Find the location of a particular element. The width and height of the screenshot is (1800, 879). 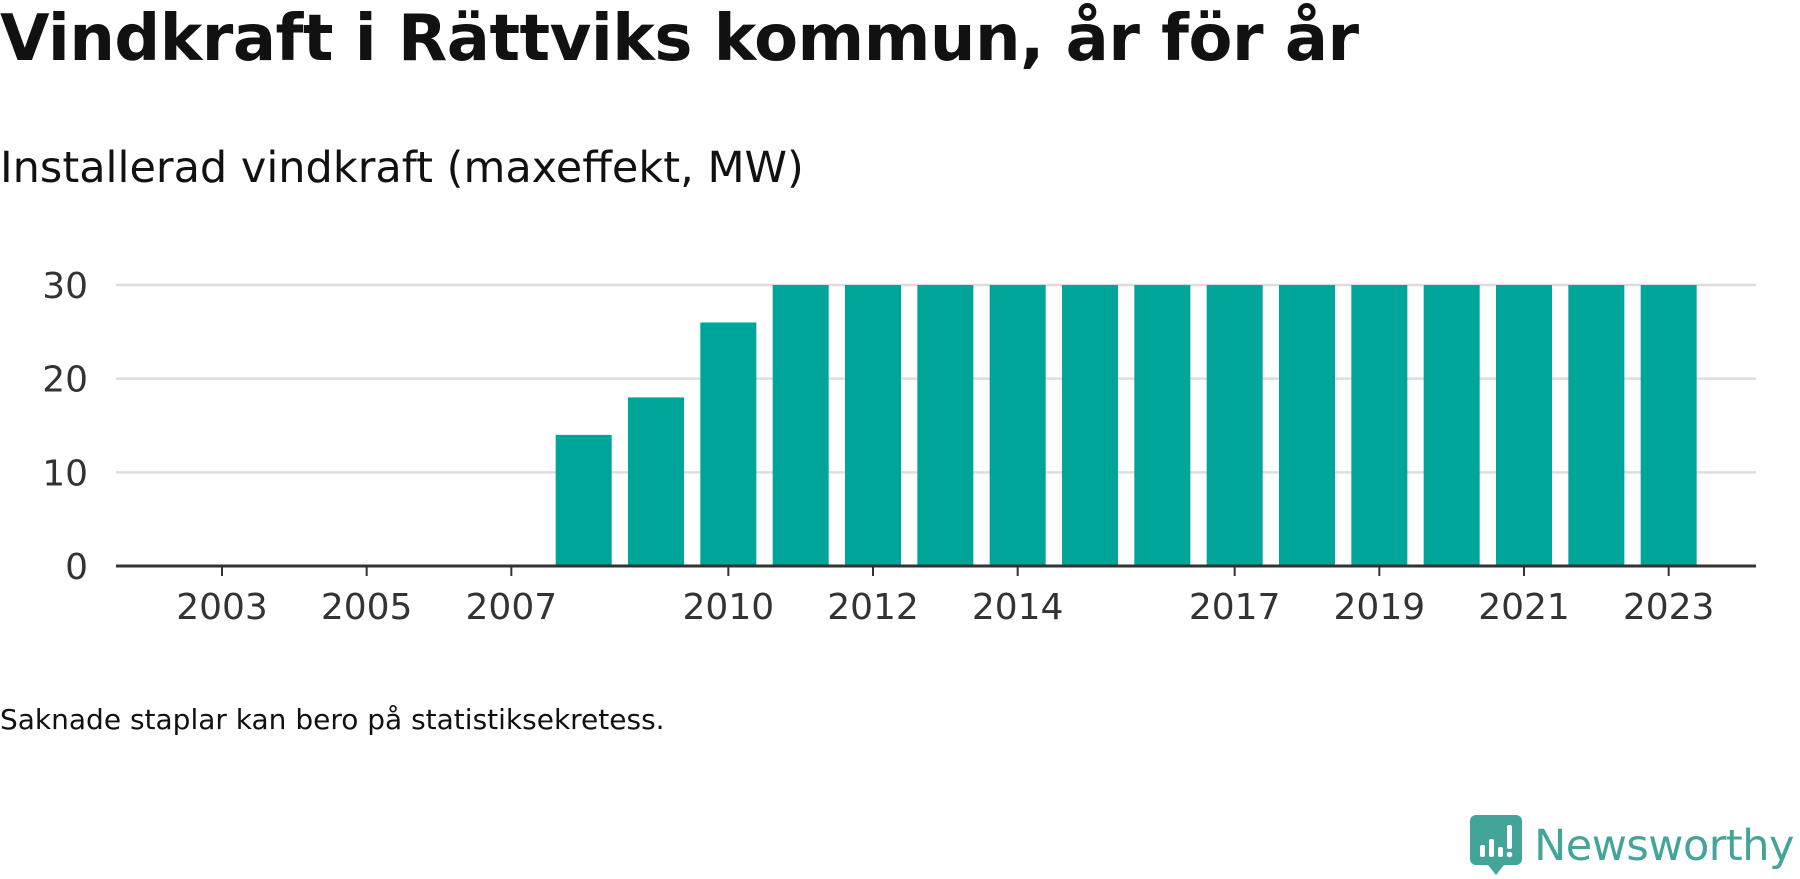

x-tick-label: 2019 is located at coordinates (1380, 607).